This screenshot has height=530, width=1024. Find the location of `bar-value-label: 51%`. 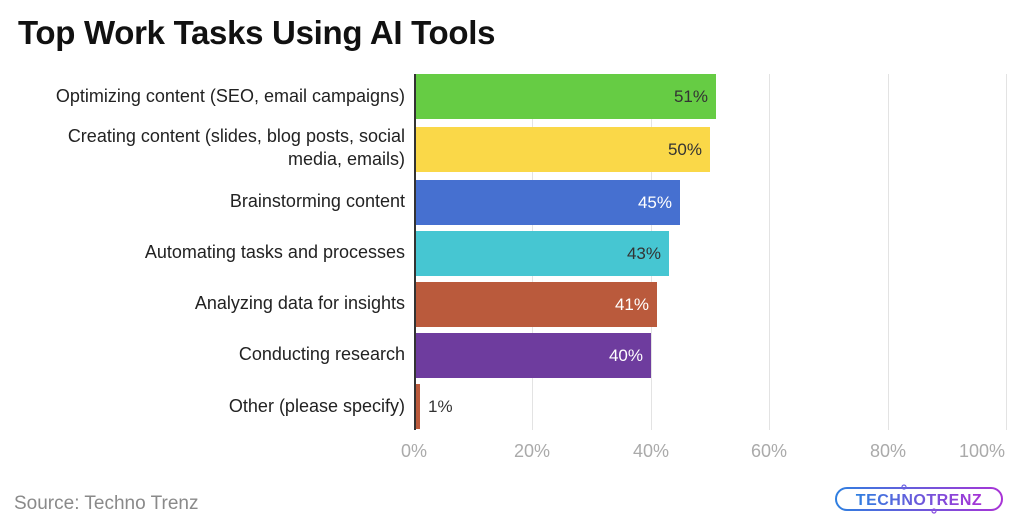

bar-value-label: 51% is located at coordinates (690, 96).